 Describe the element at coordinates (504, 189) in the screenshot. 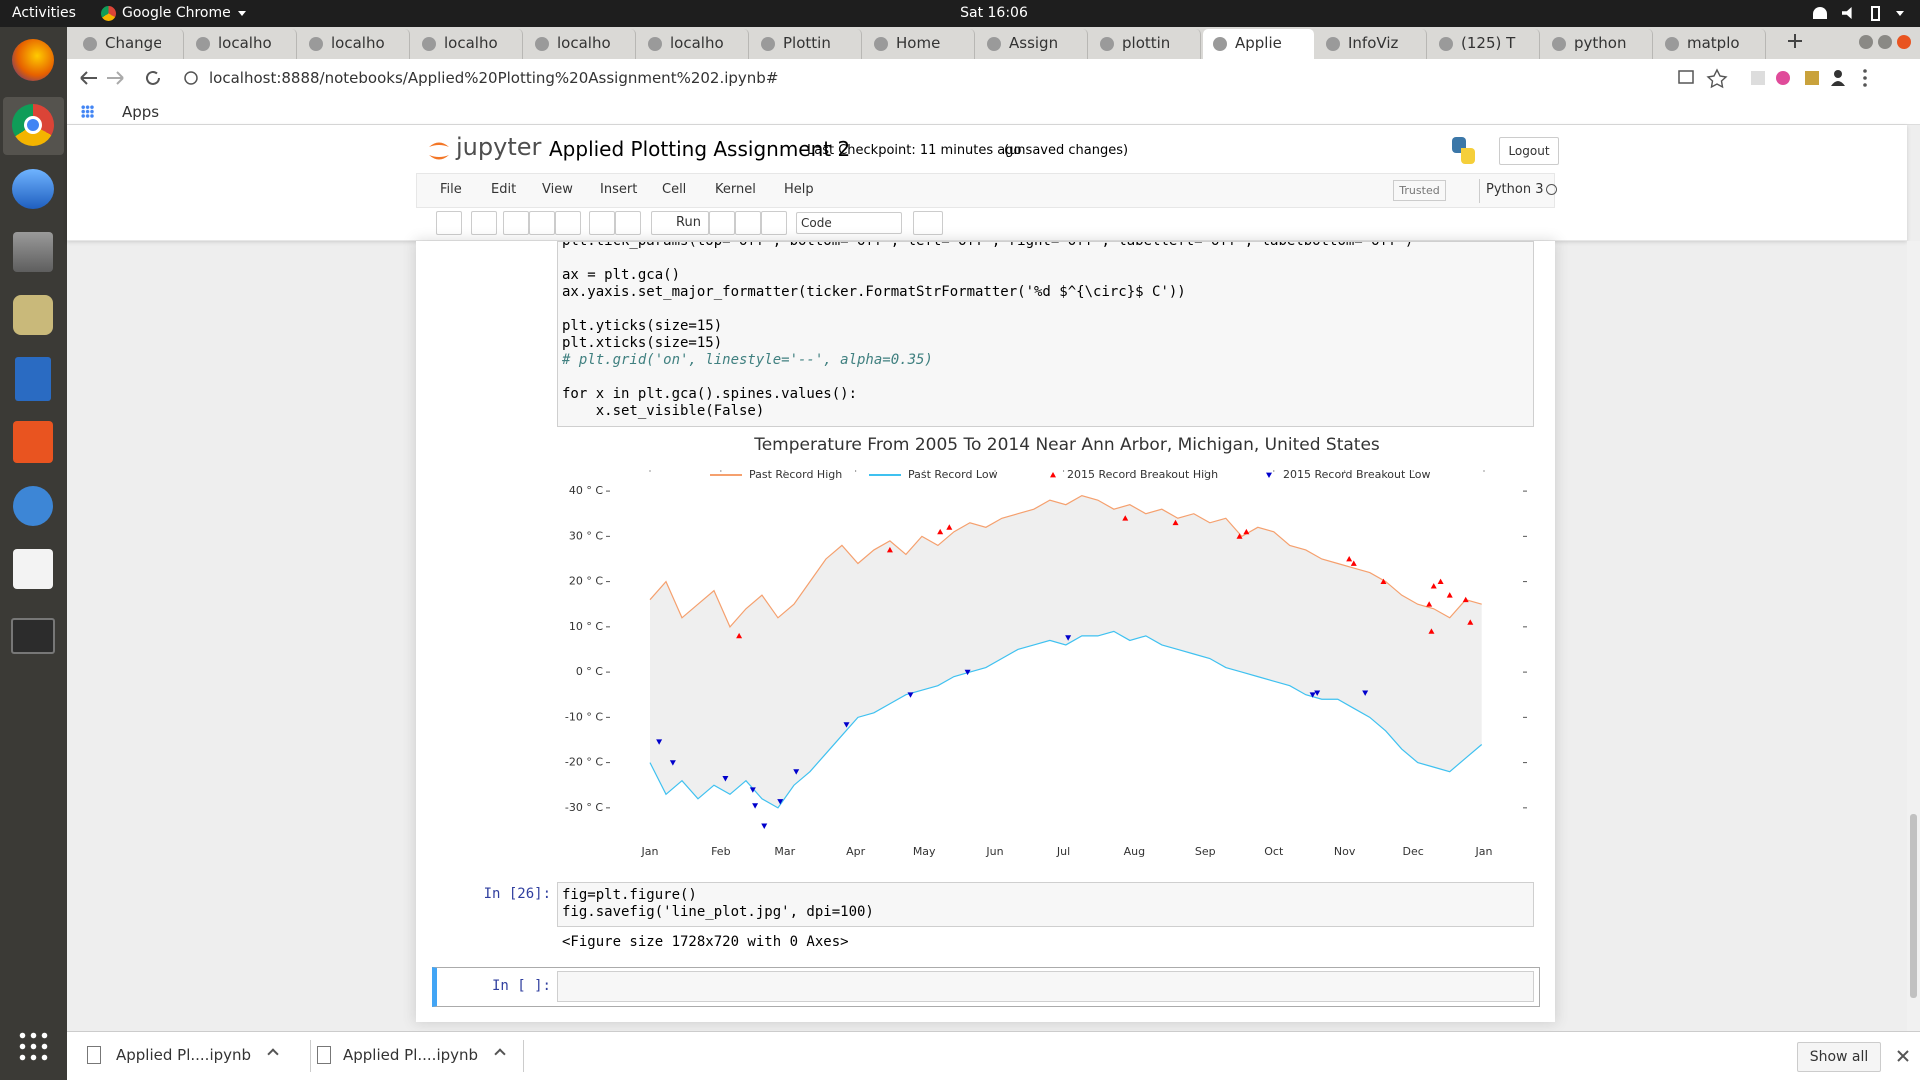

I see `menu-item: Edit` at that location.